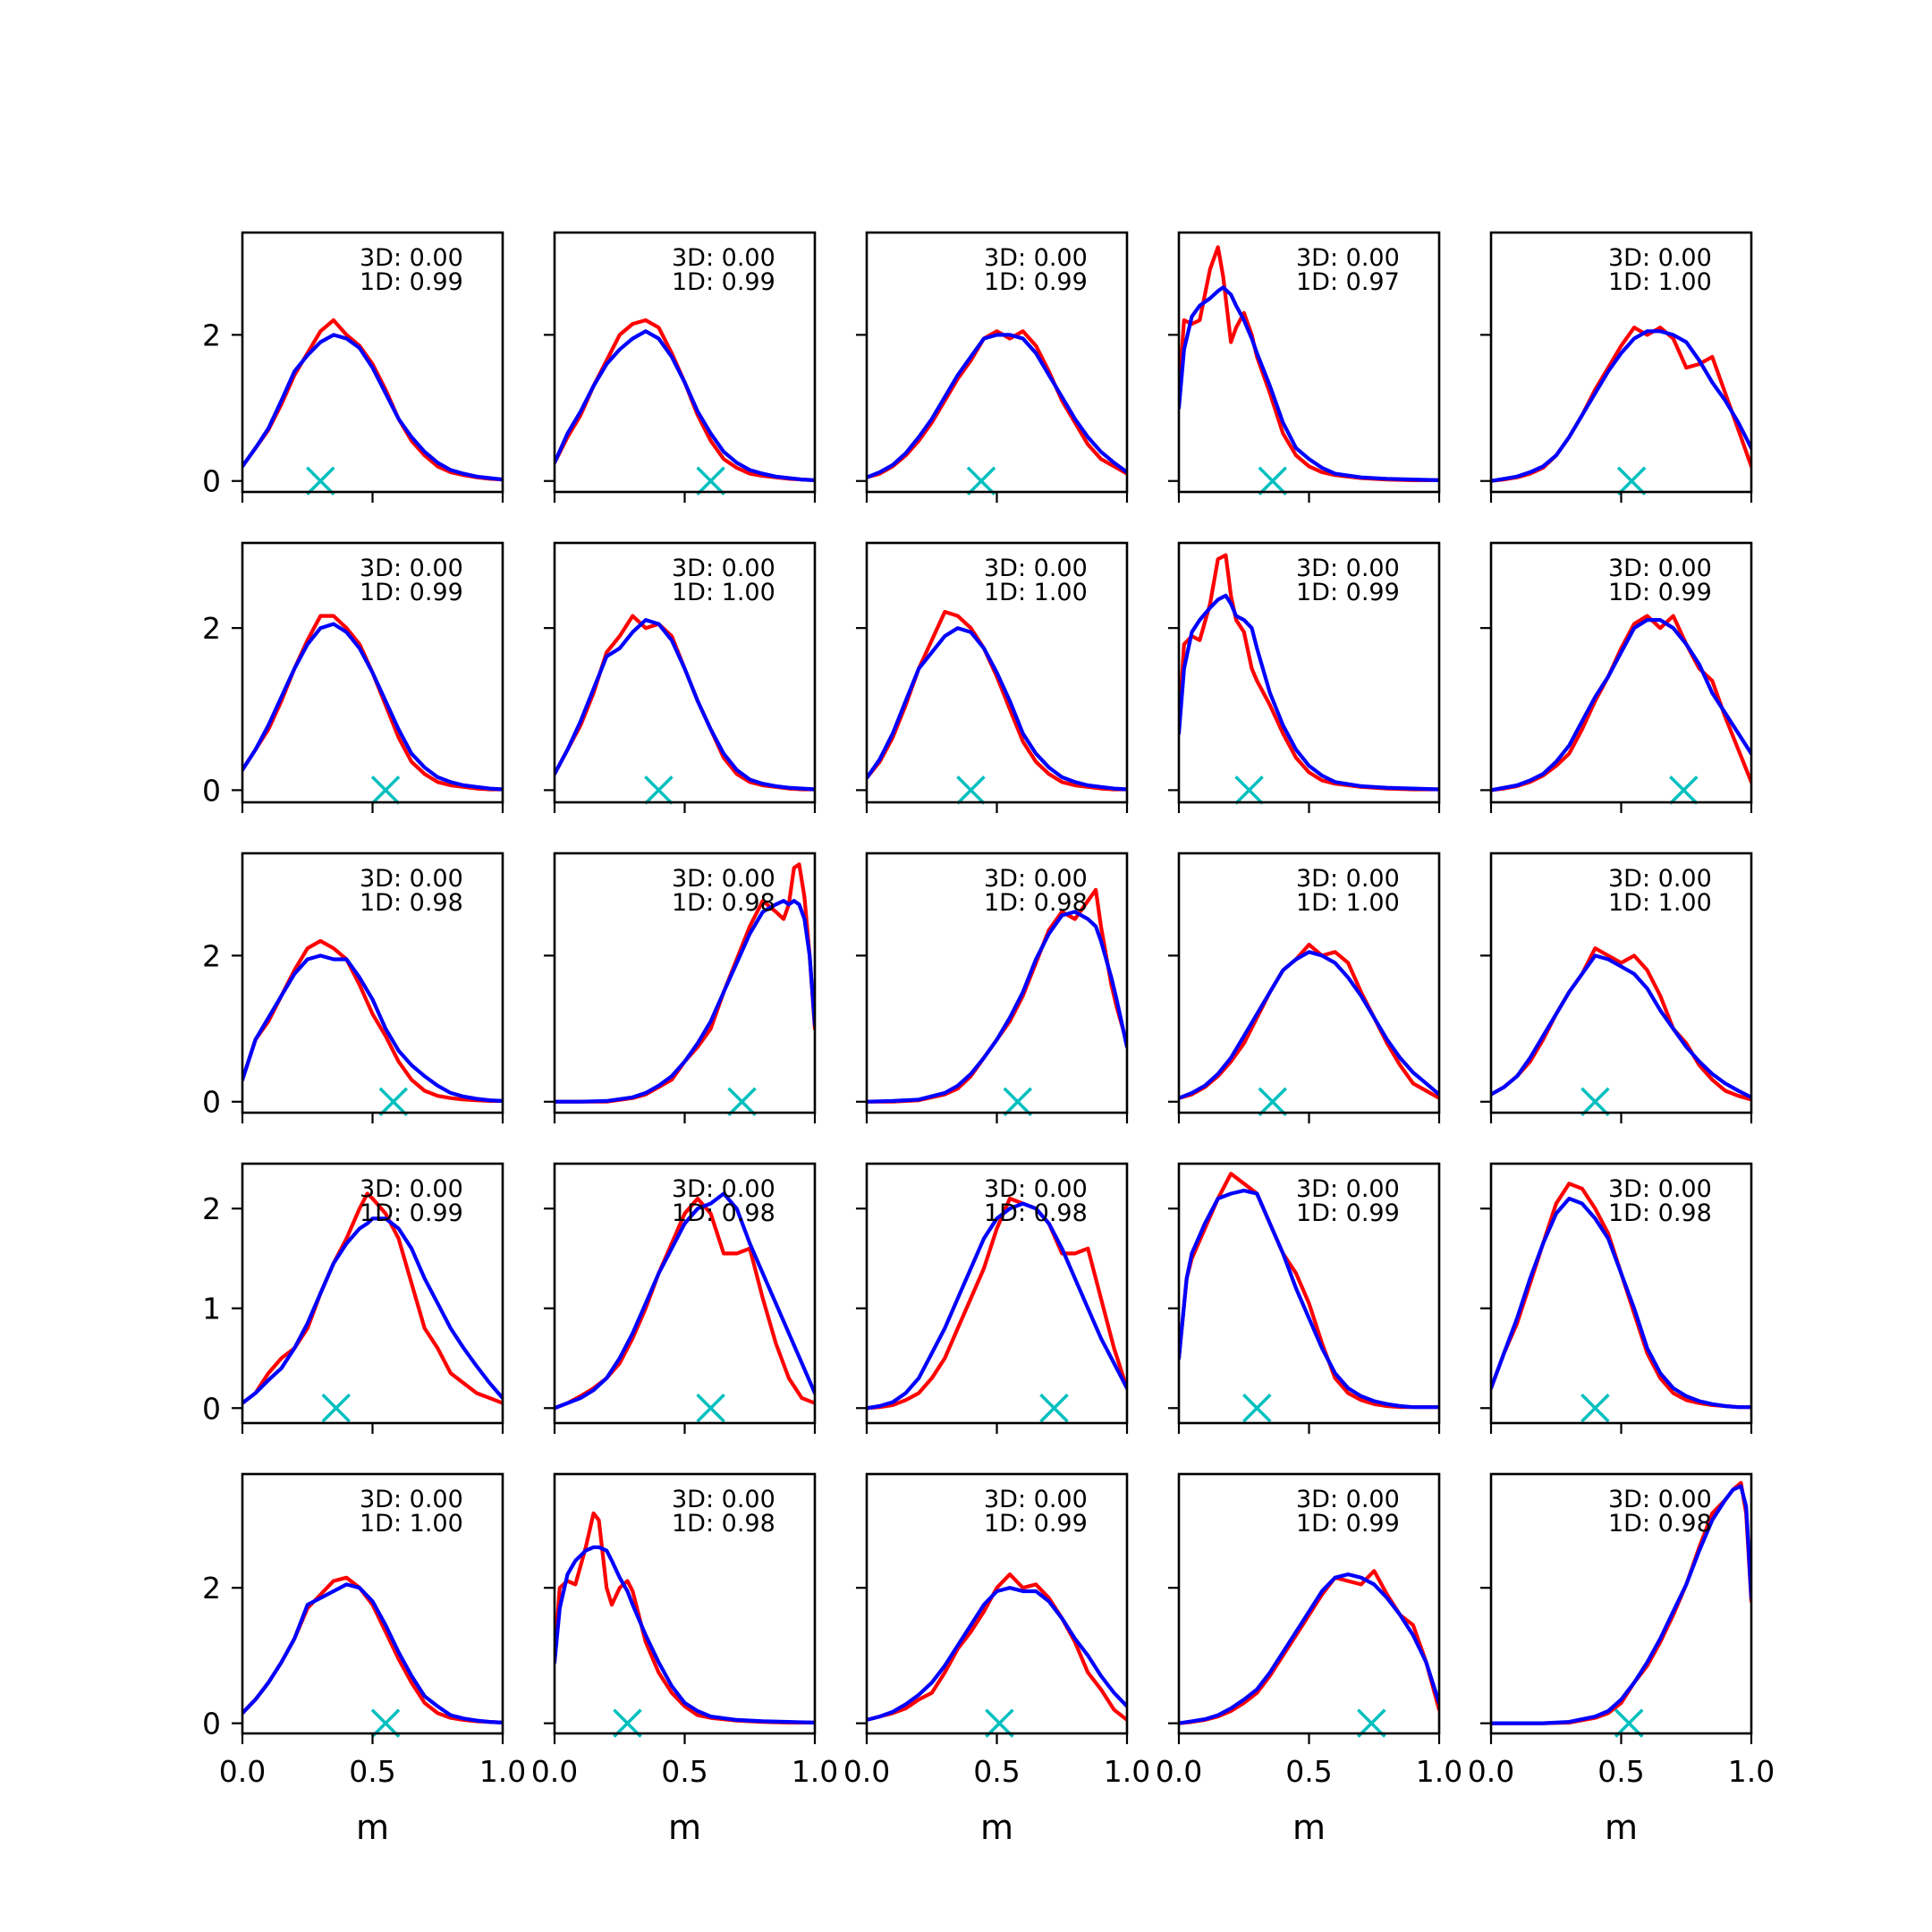  I want to click on annotation-1d: 1D: 0.97, so click(1348, 282).